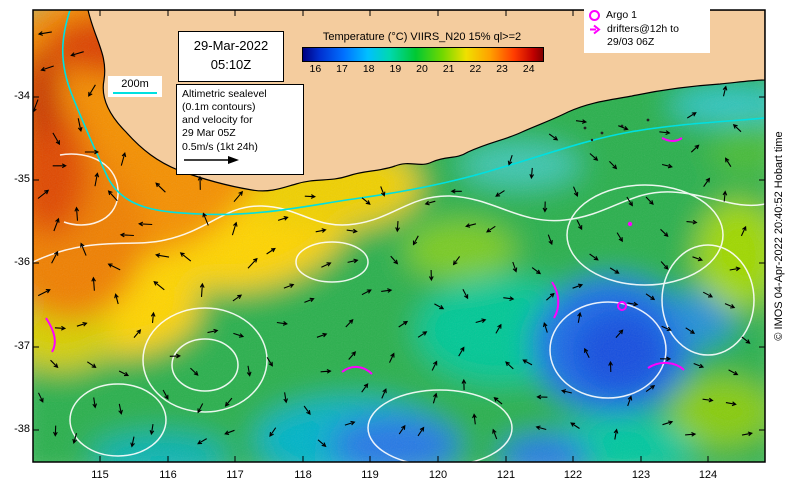 The image size is (800, 500). I want to click on info-line: Altimetric sealevel, so click(224, 94).